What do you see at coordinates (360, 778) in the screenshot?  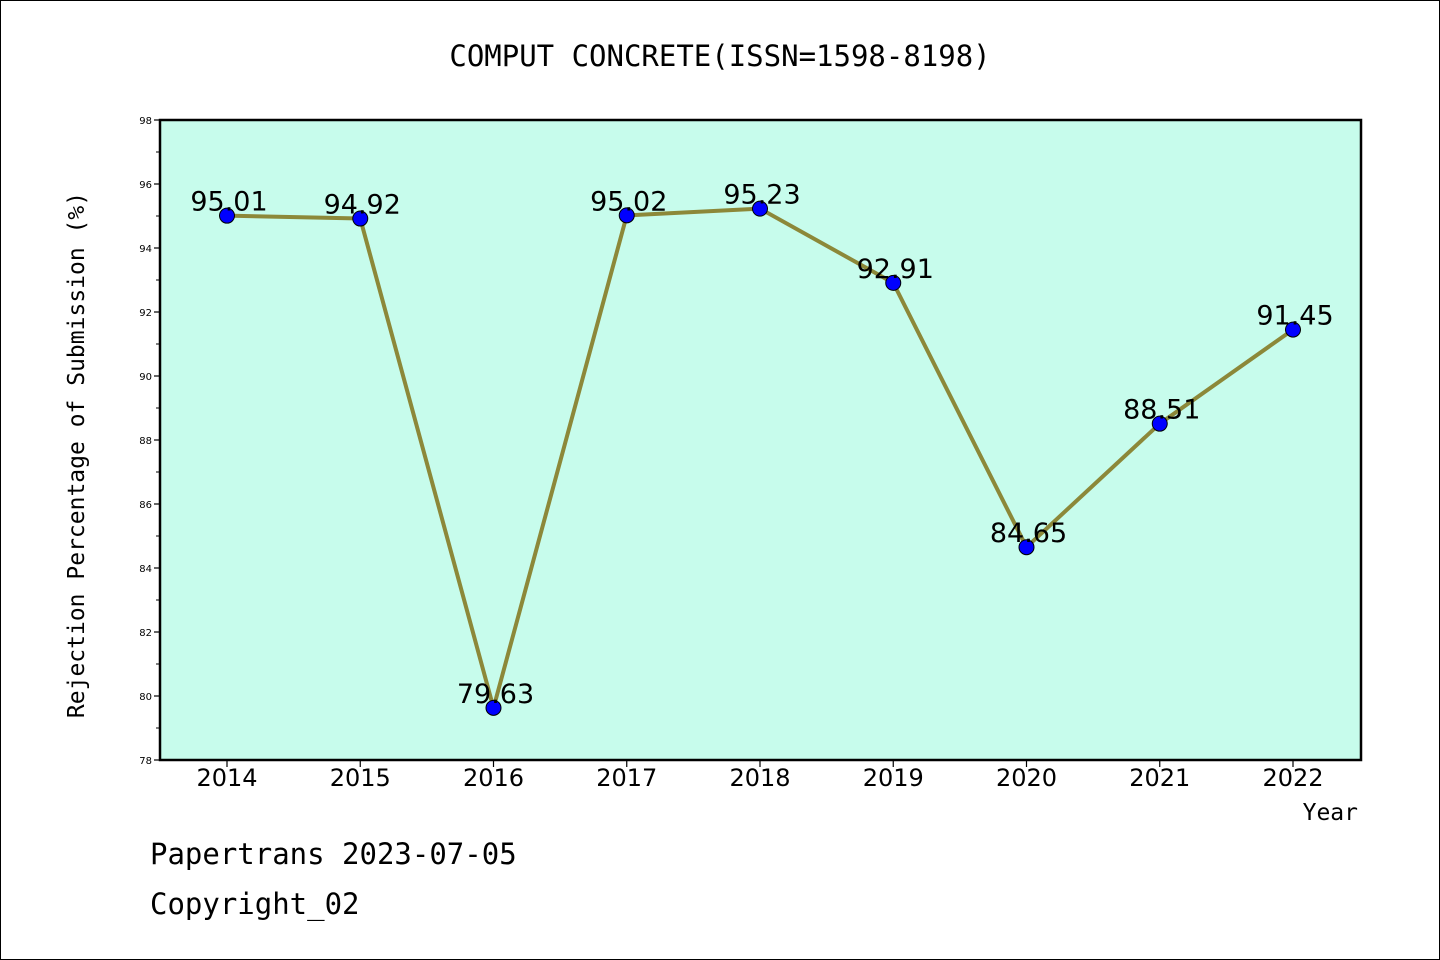 I see `x-tick-label: 2015` at bounding box center [360, 778].